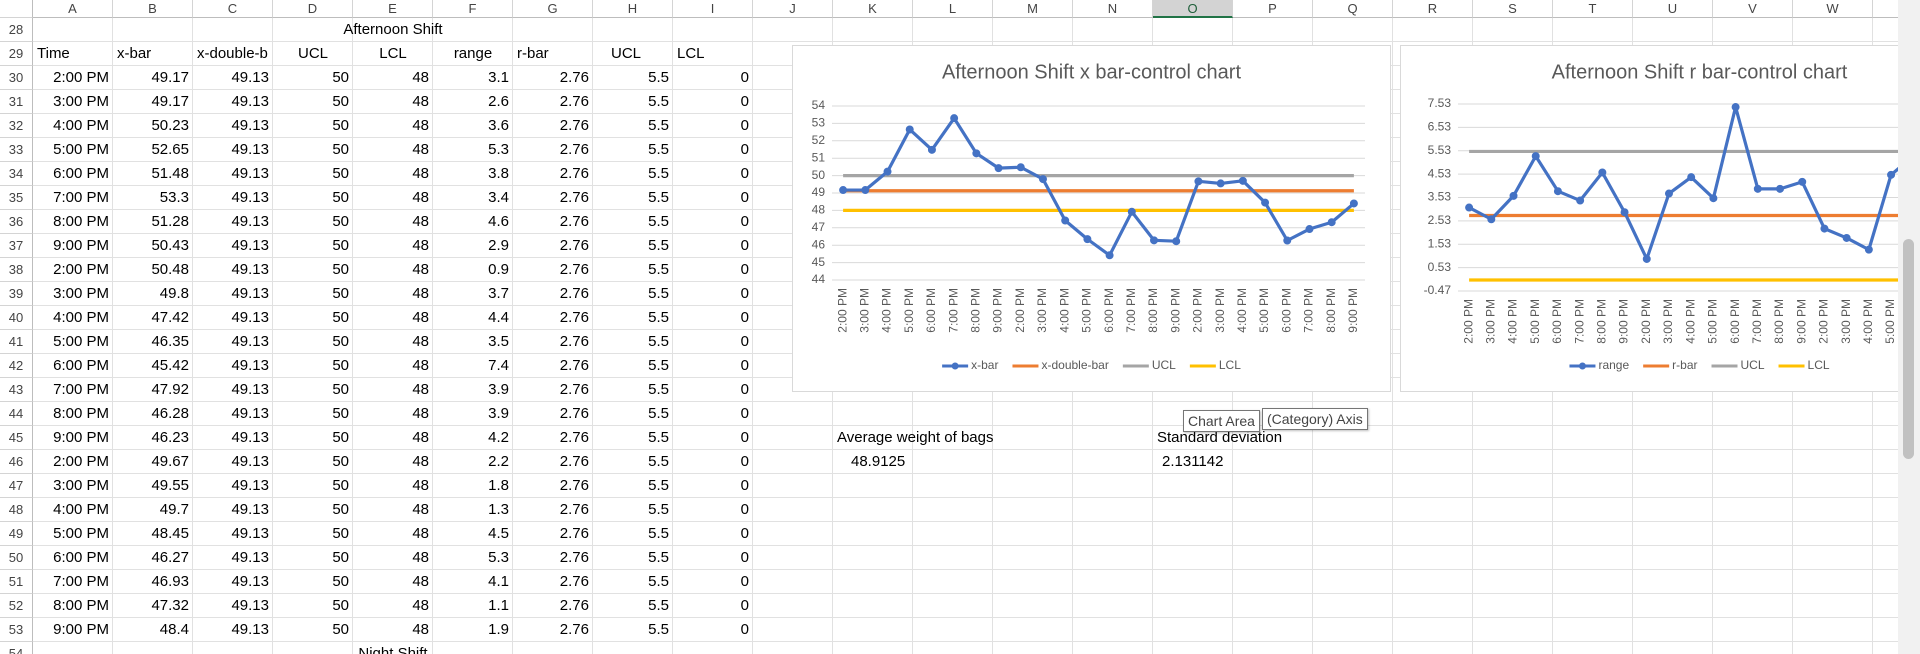  What do you see at coordinates (498, 557) in the screenshot?
I see `table-cell: 5.3` at bounding box center [498, 557].